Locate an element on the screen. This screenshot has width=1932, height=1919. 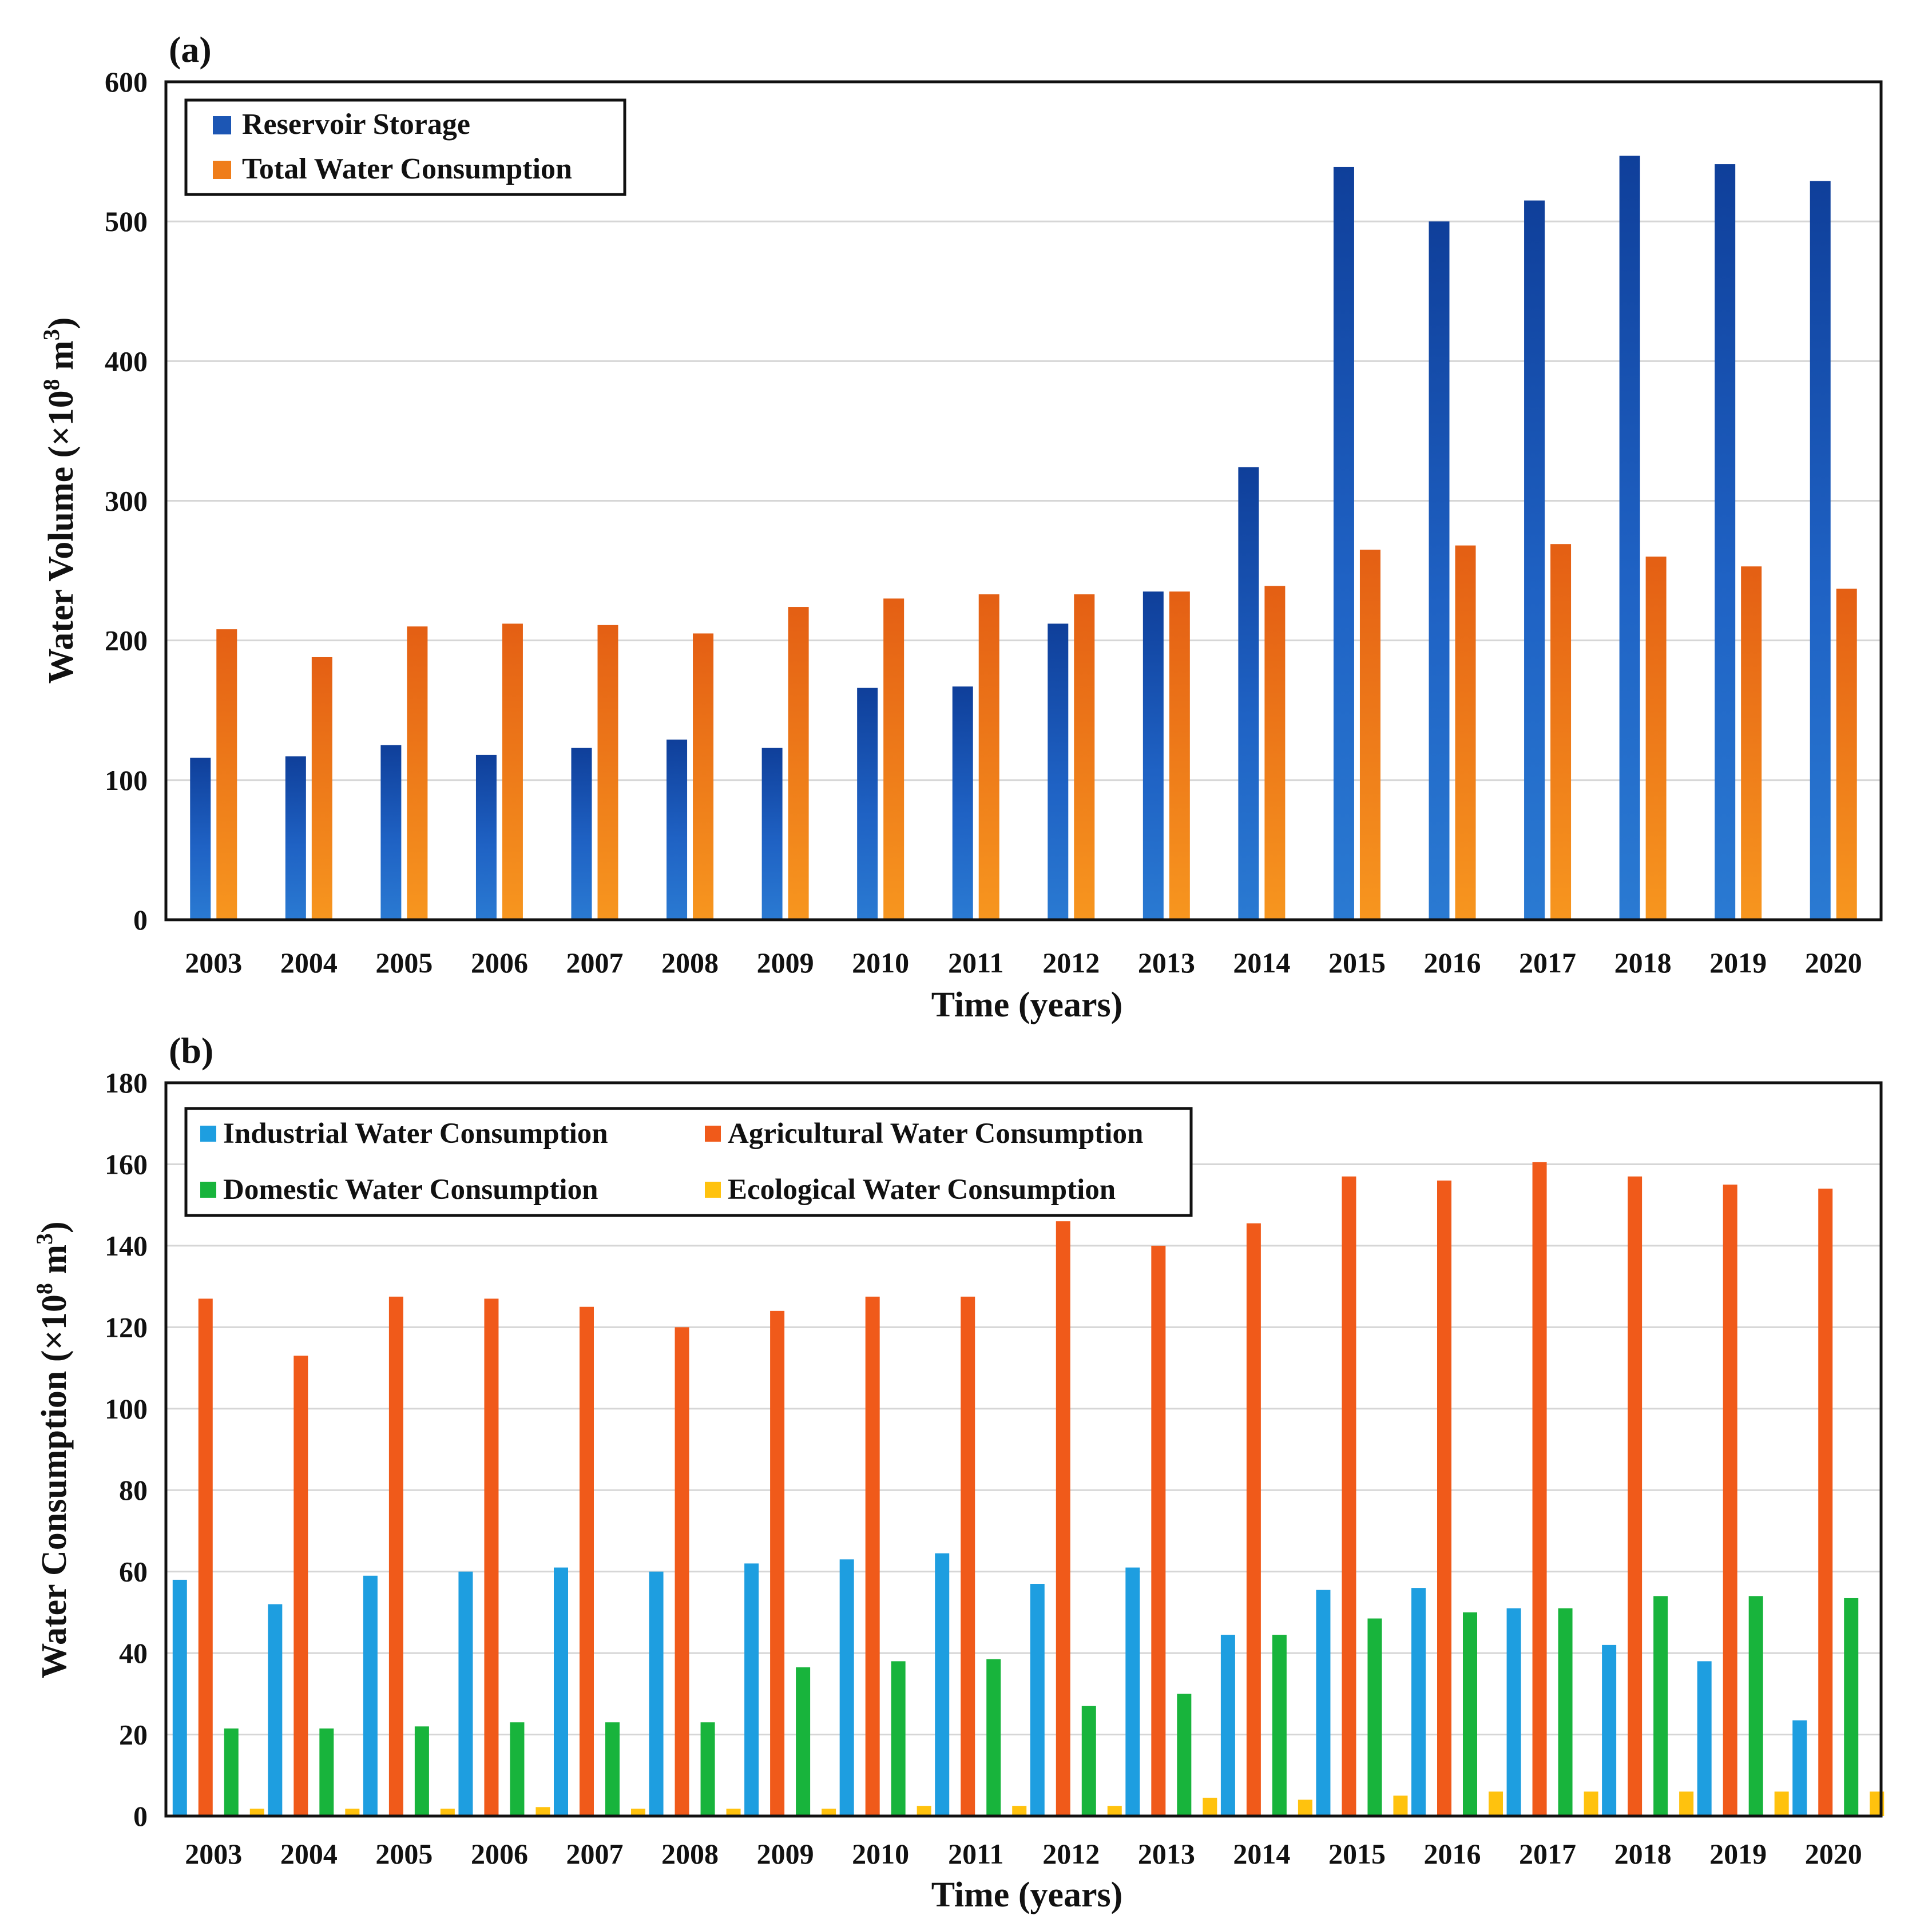
bar-agricultural-water-consumption-2016 is located at coordinates (1444, 1498).